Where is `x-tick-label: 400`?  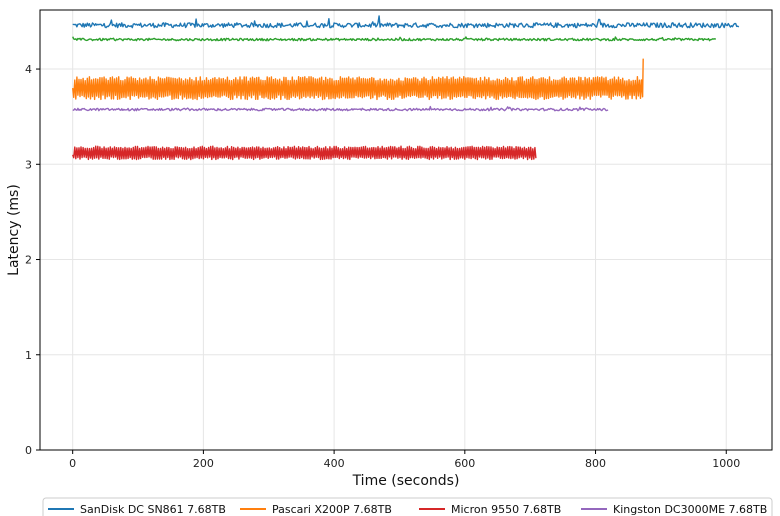 x-tick-label: 400 is located at coordinates (334, 463).